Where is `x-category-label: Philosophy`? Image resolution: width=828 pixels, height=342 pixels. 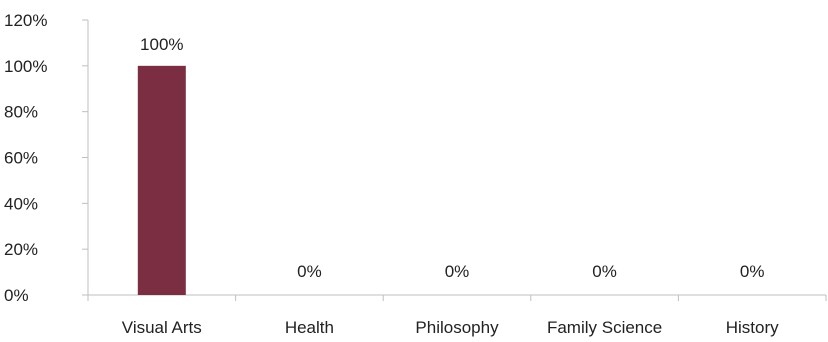 x-category-label: Philosophy is located at coordinates (457, 327).